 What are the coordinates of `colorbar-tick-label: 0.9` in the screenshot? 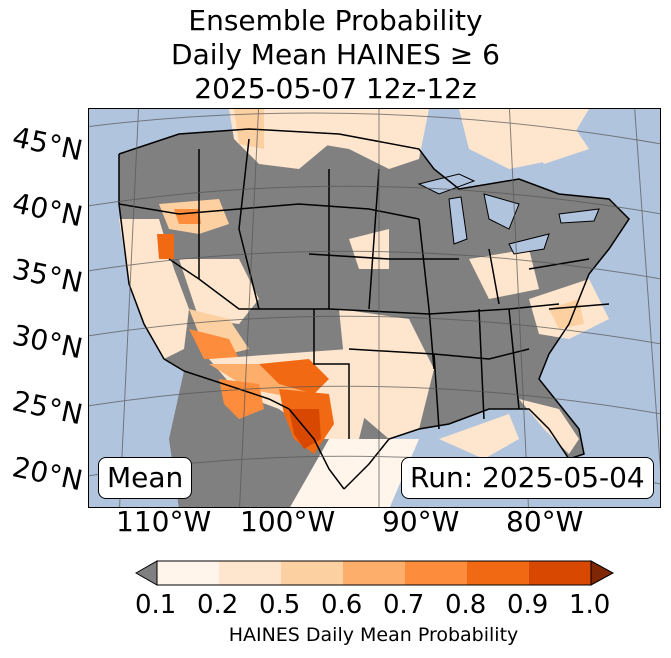 It's located at (528, 605).